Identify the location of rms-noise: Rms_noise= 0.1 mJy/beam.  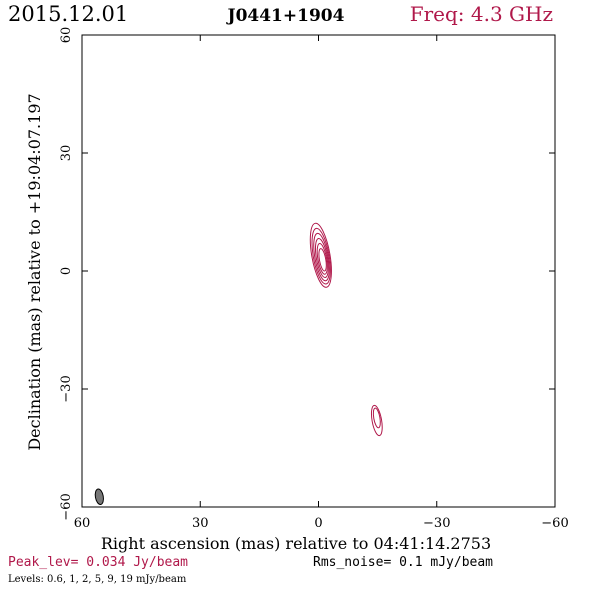
(403, 562).